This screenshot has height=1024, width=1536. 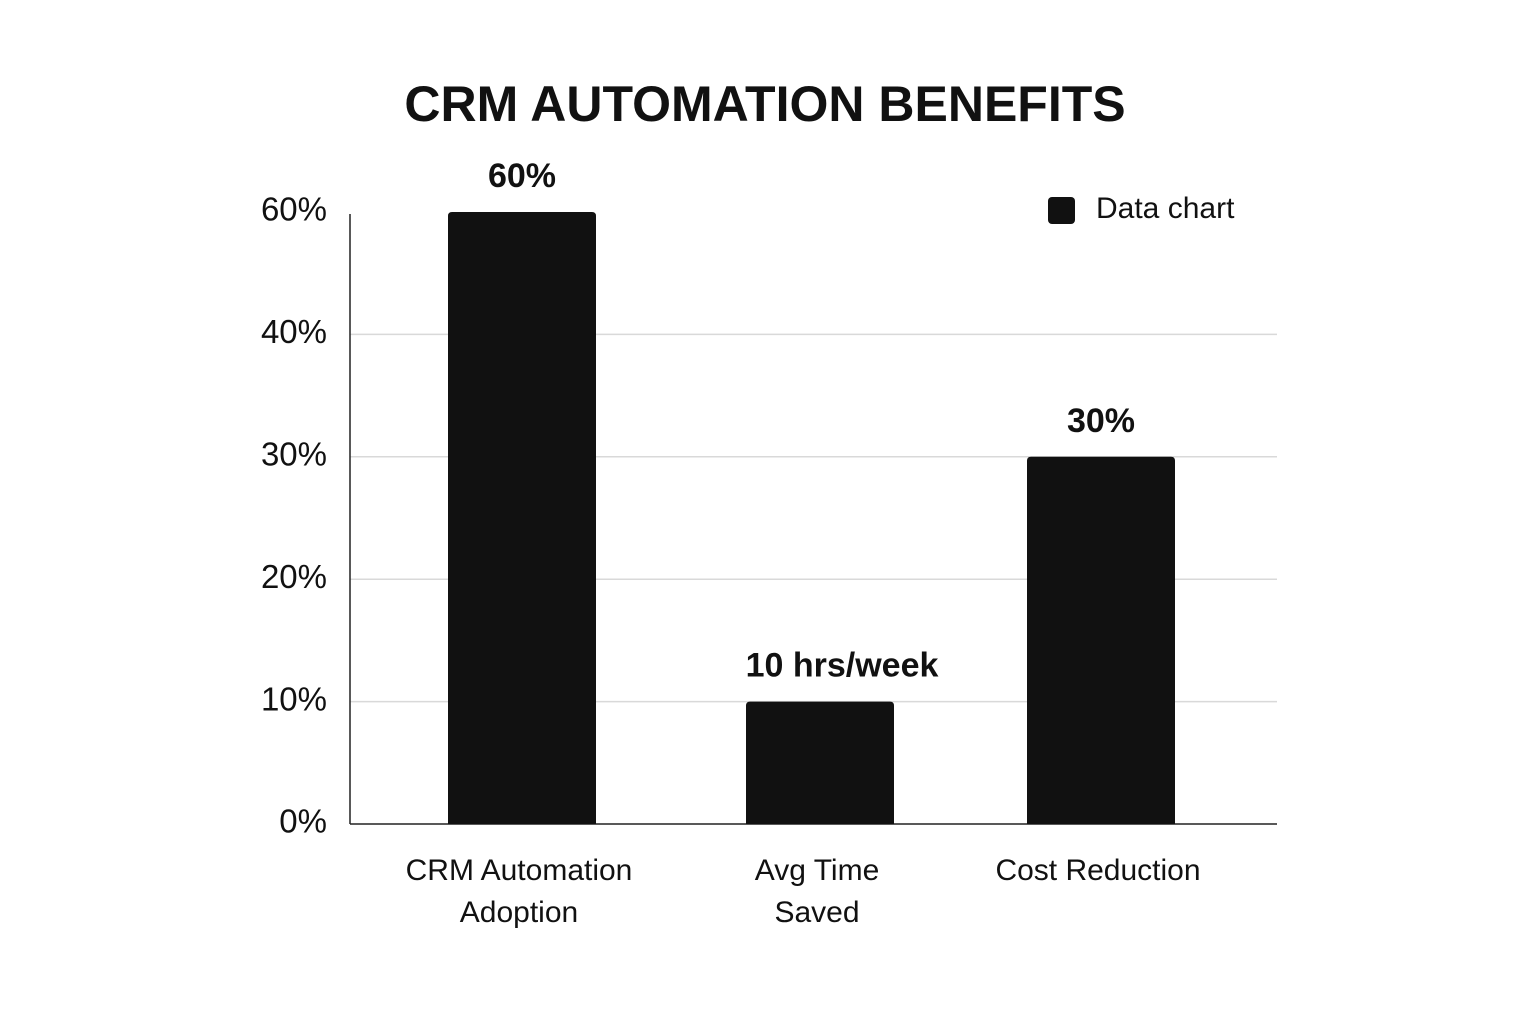 What do you see at coordinates (522, 176) in the screenshot?
I see `value-label: 60%` at bounding box center [522, 176].